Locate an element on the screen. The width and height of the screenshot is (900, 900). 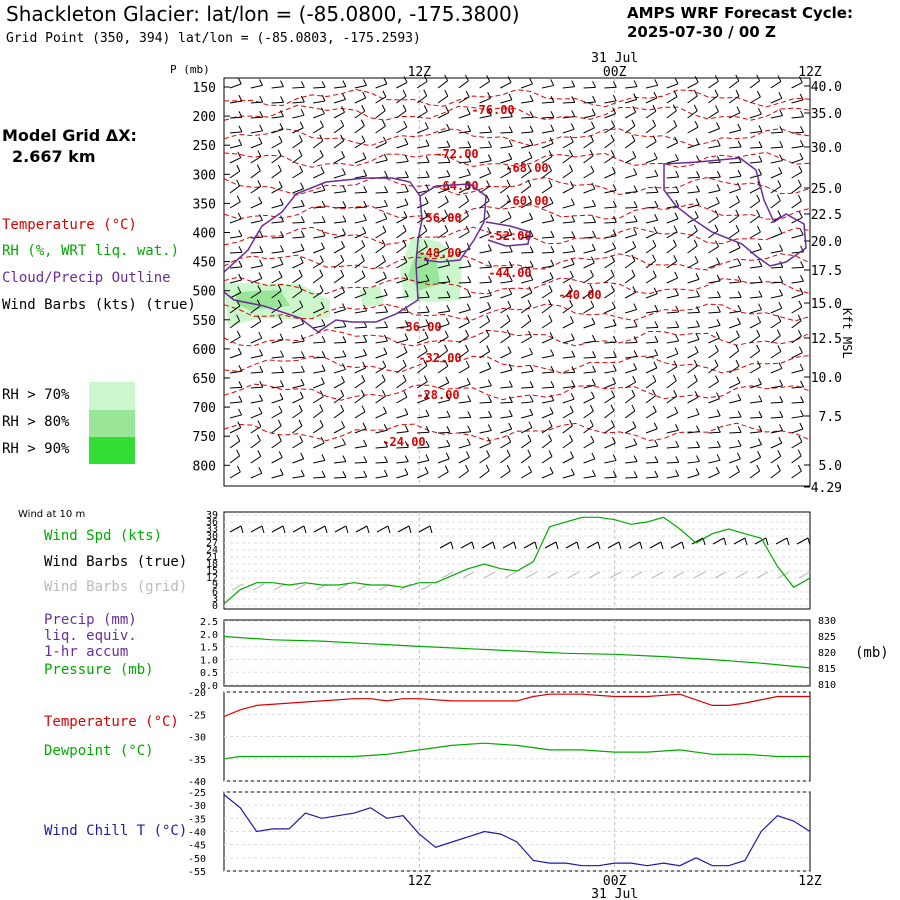
pressure-tick-label: 550 is located at coordinates (204, 321).